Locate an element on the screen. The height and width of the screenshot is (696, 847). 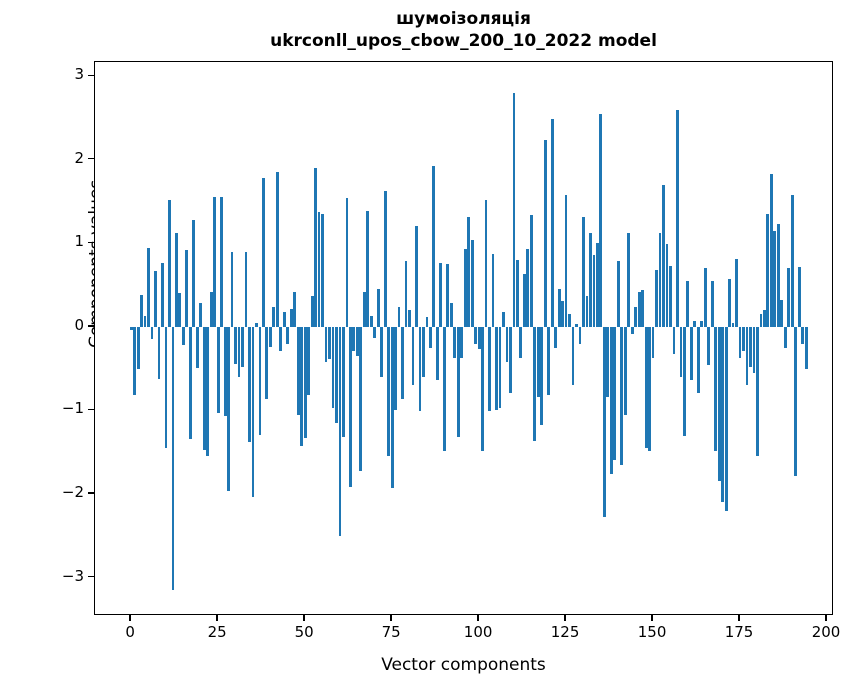
x-tick-label-0: 0 is located at coordinates (130, 632).